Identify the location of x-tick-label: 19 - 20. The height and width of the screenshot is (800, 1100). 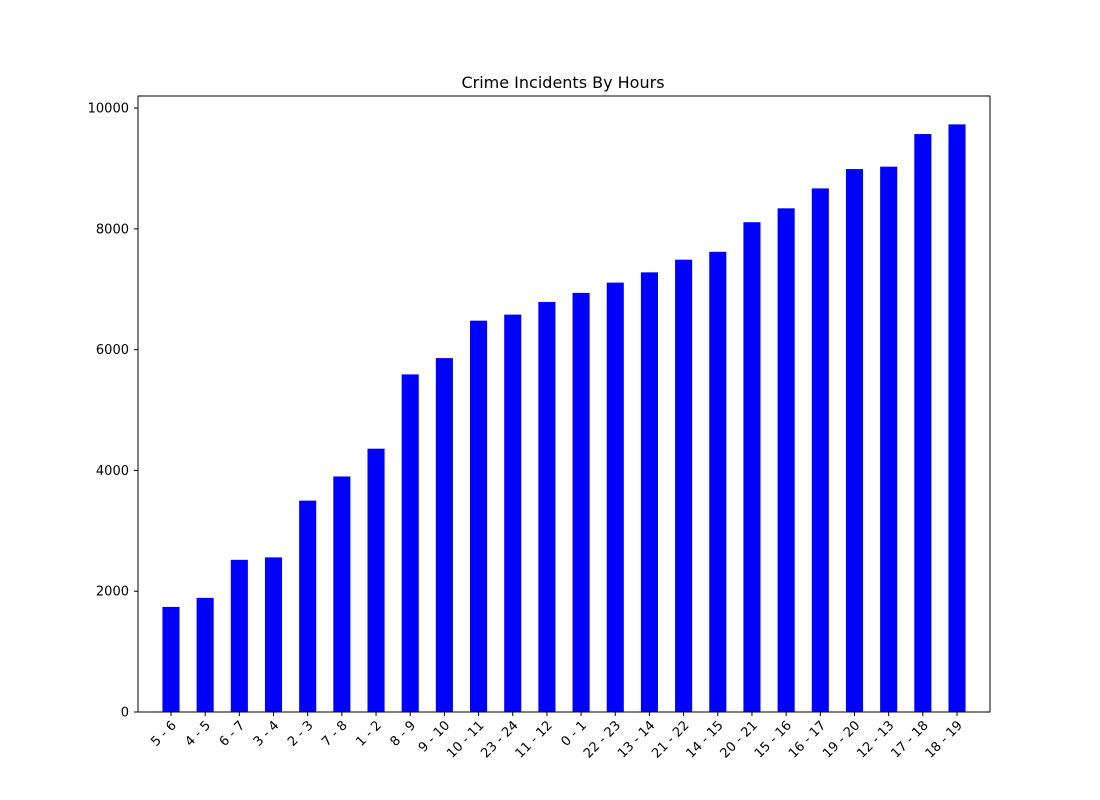
(841, 739).